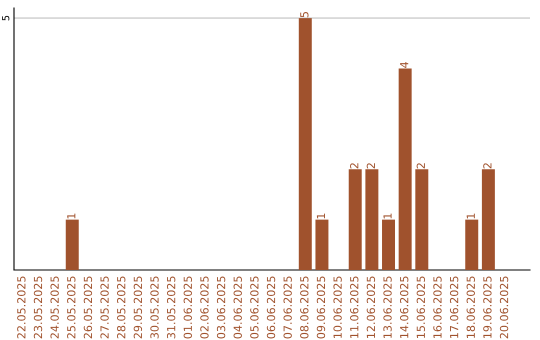 This screenshot has height=340, width=540. Describe the element at coordinates (238, 307) in the screenshot. I see `x-tick-label: 04.06.2025` at that location.